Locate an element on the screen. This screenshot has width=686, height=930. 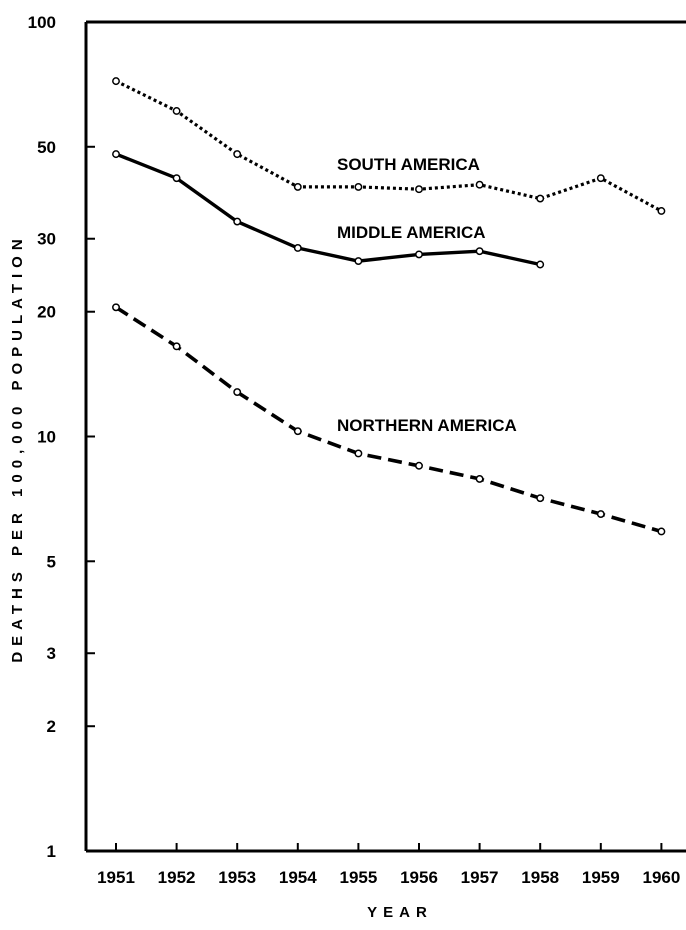
x-tick-label: 1958 is located at coordinates (540, 877).